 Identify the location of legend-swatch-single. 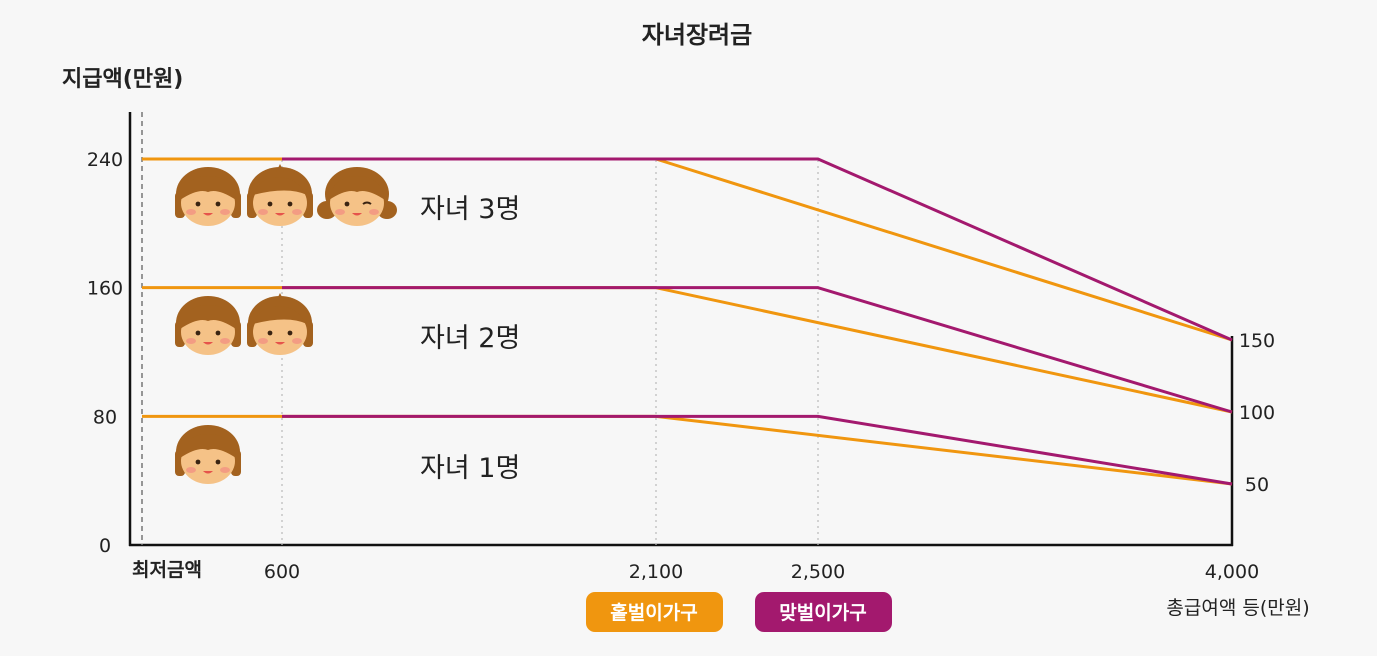
(654, 612).